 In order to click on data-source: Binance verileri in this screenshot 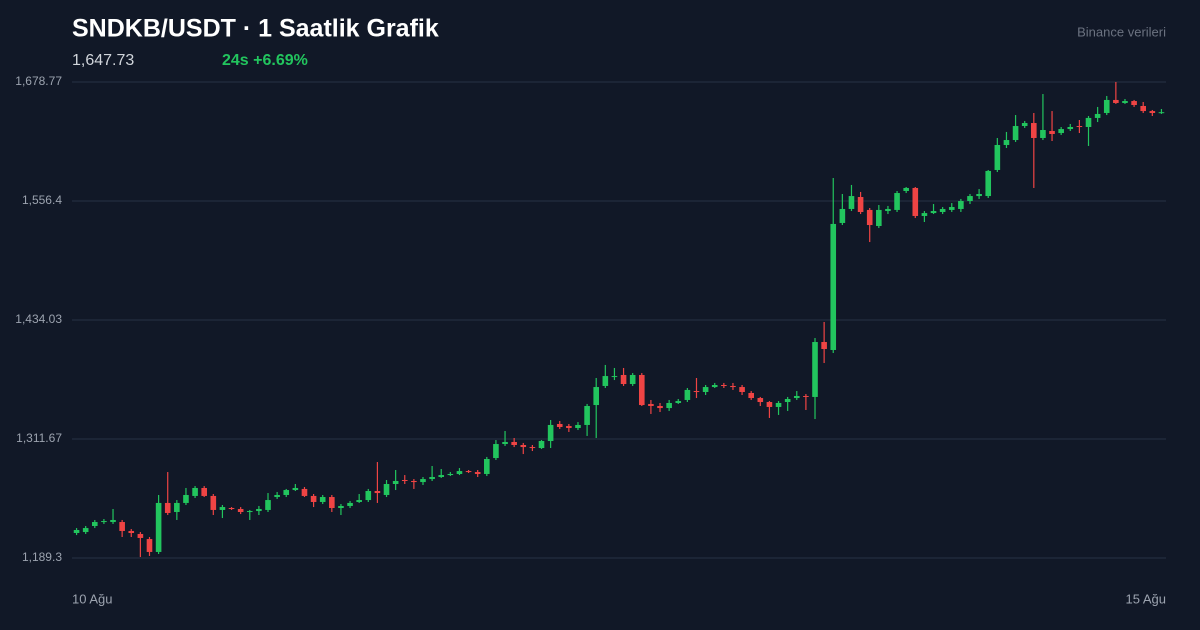, I will do `click(1121, 31)`.